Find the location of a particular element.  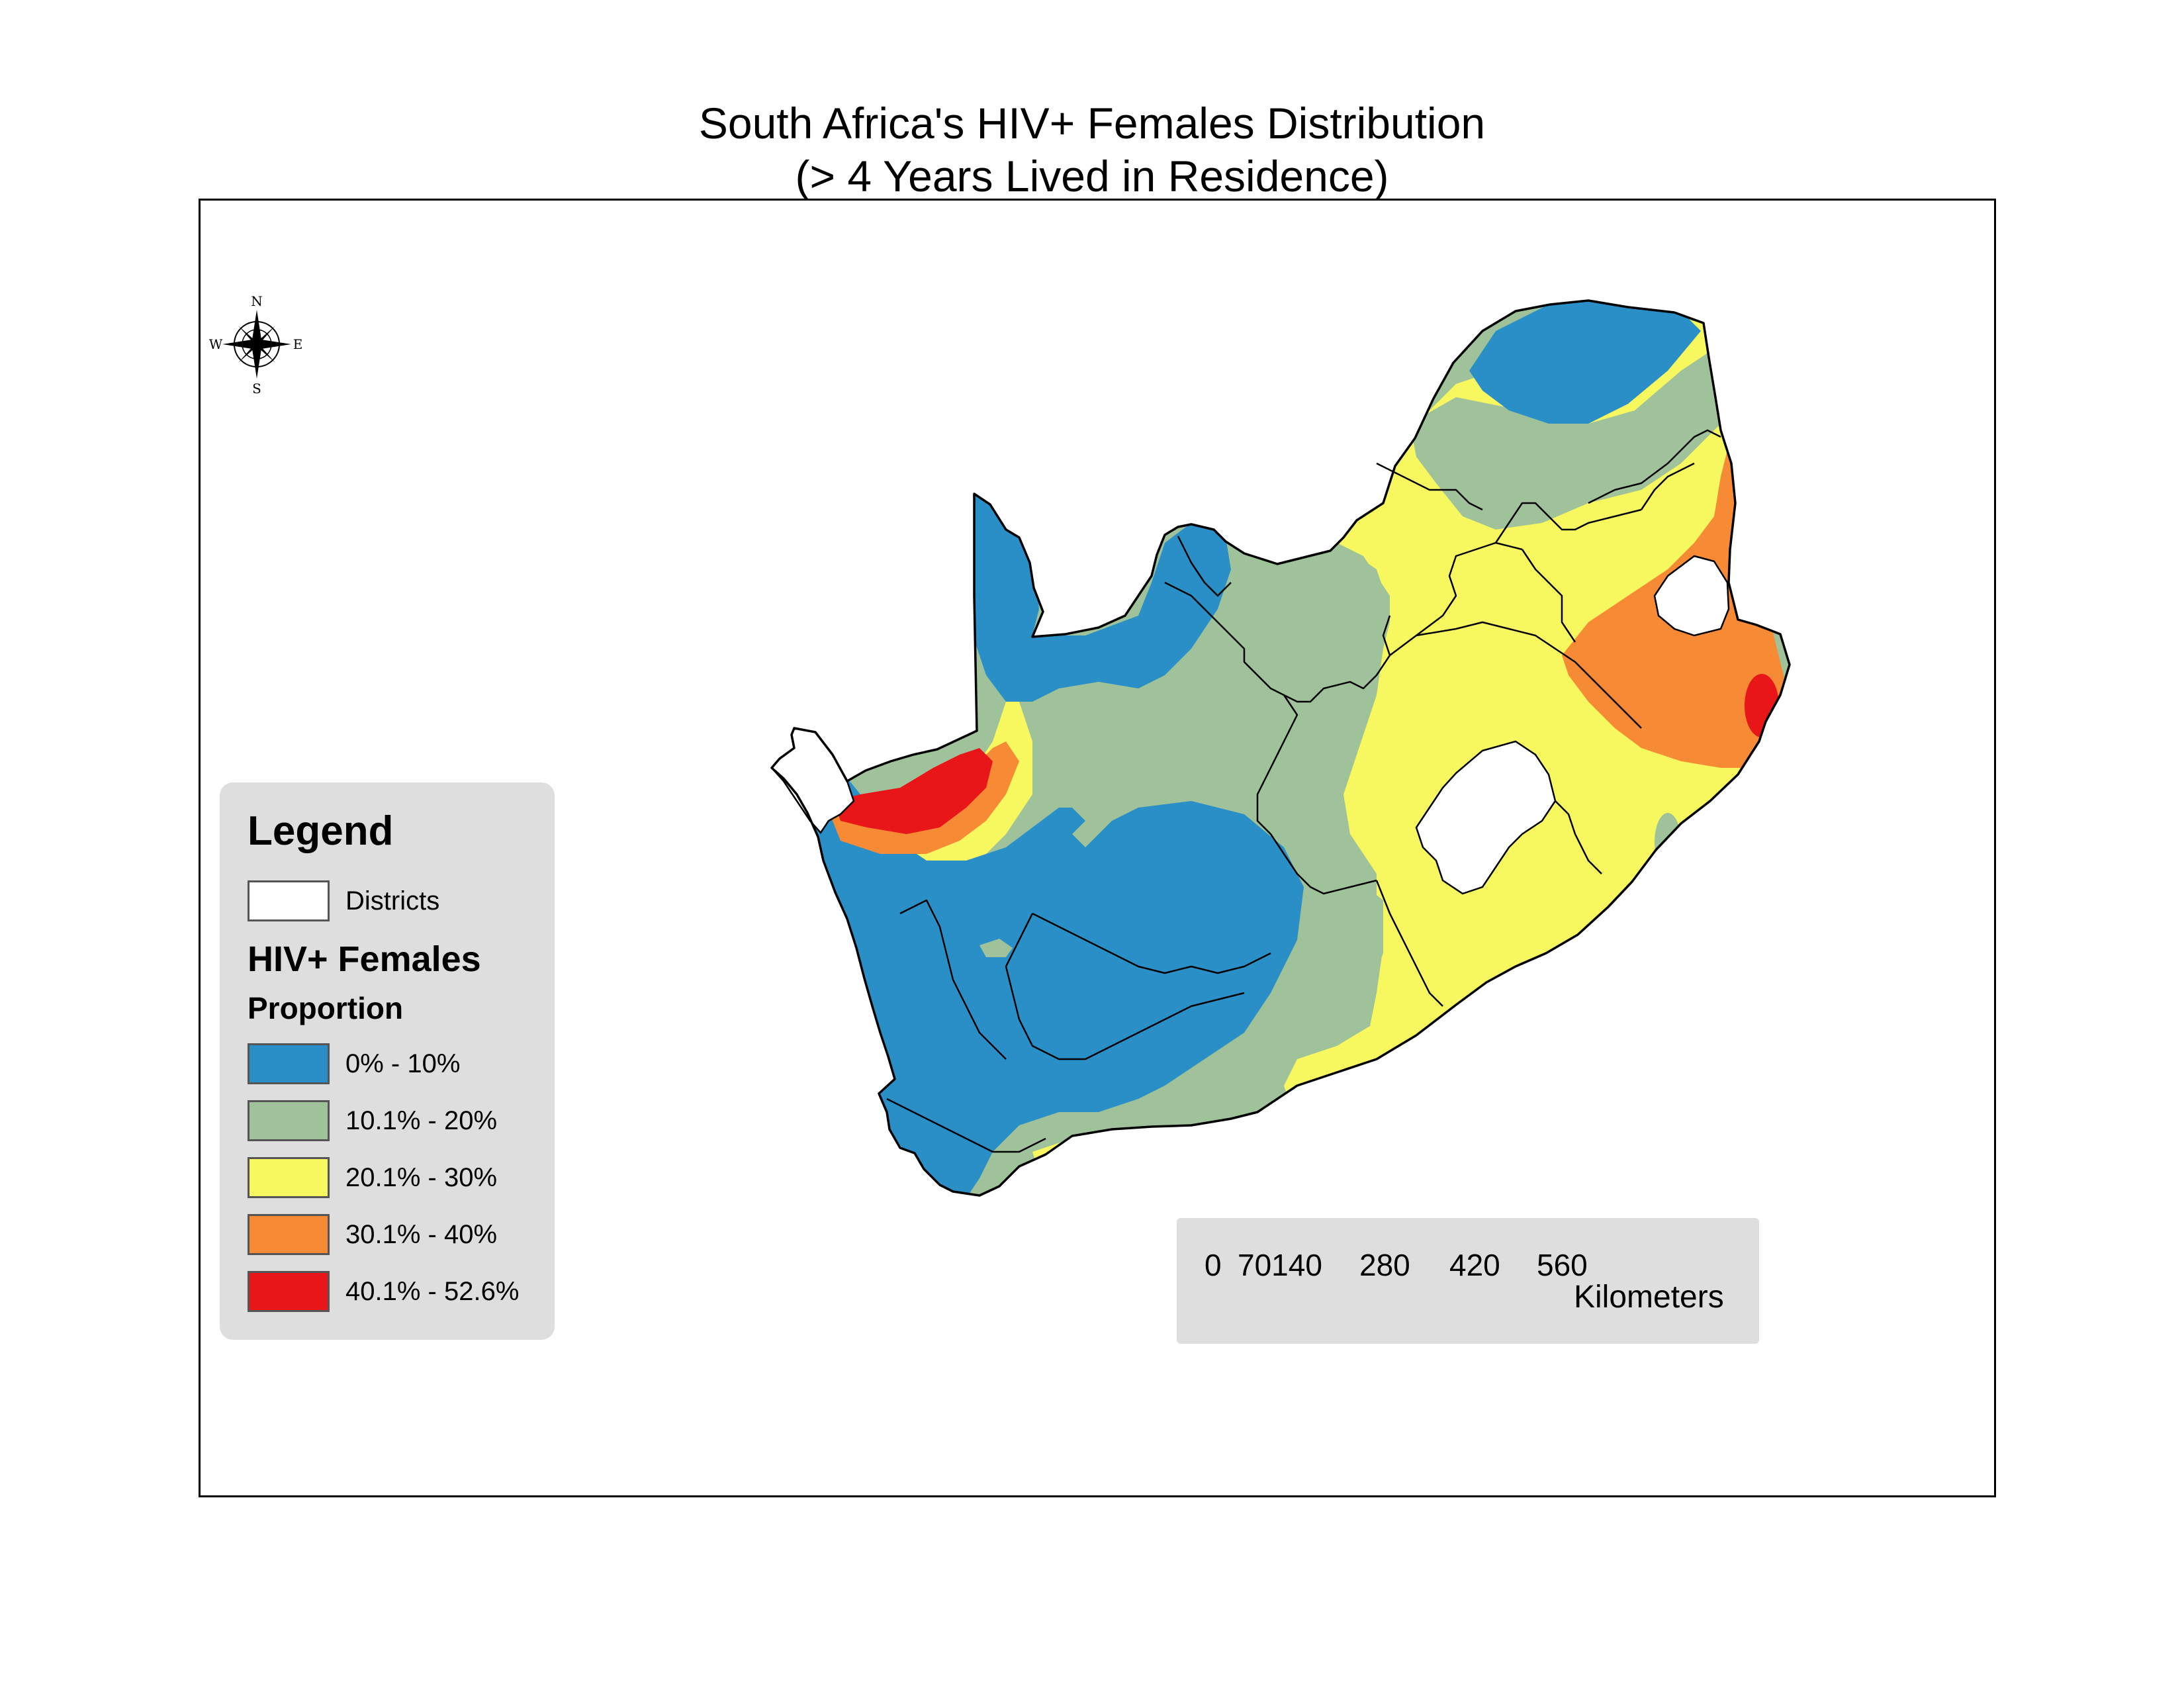

zone-blue-west is located at coordinates (1046, 962).